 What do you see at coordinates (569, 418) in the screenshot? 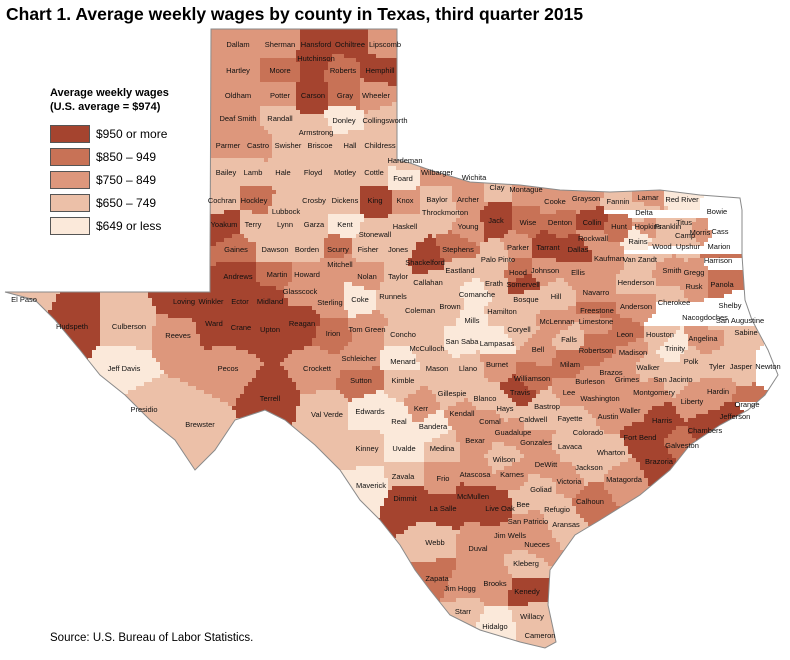
I see `county-label: Fayette` at bounding box center [569, 418].